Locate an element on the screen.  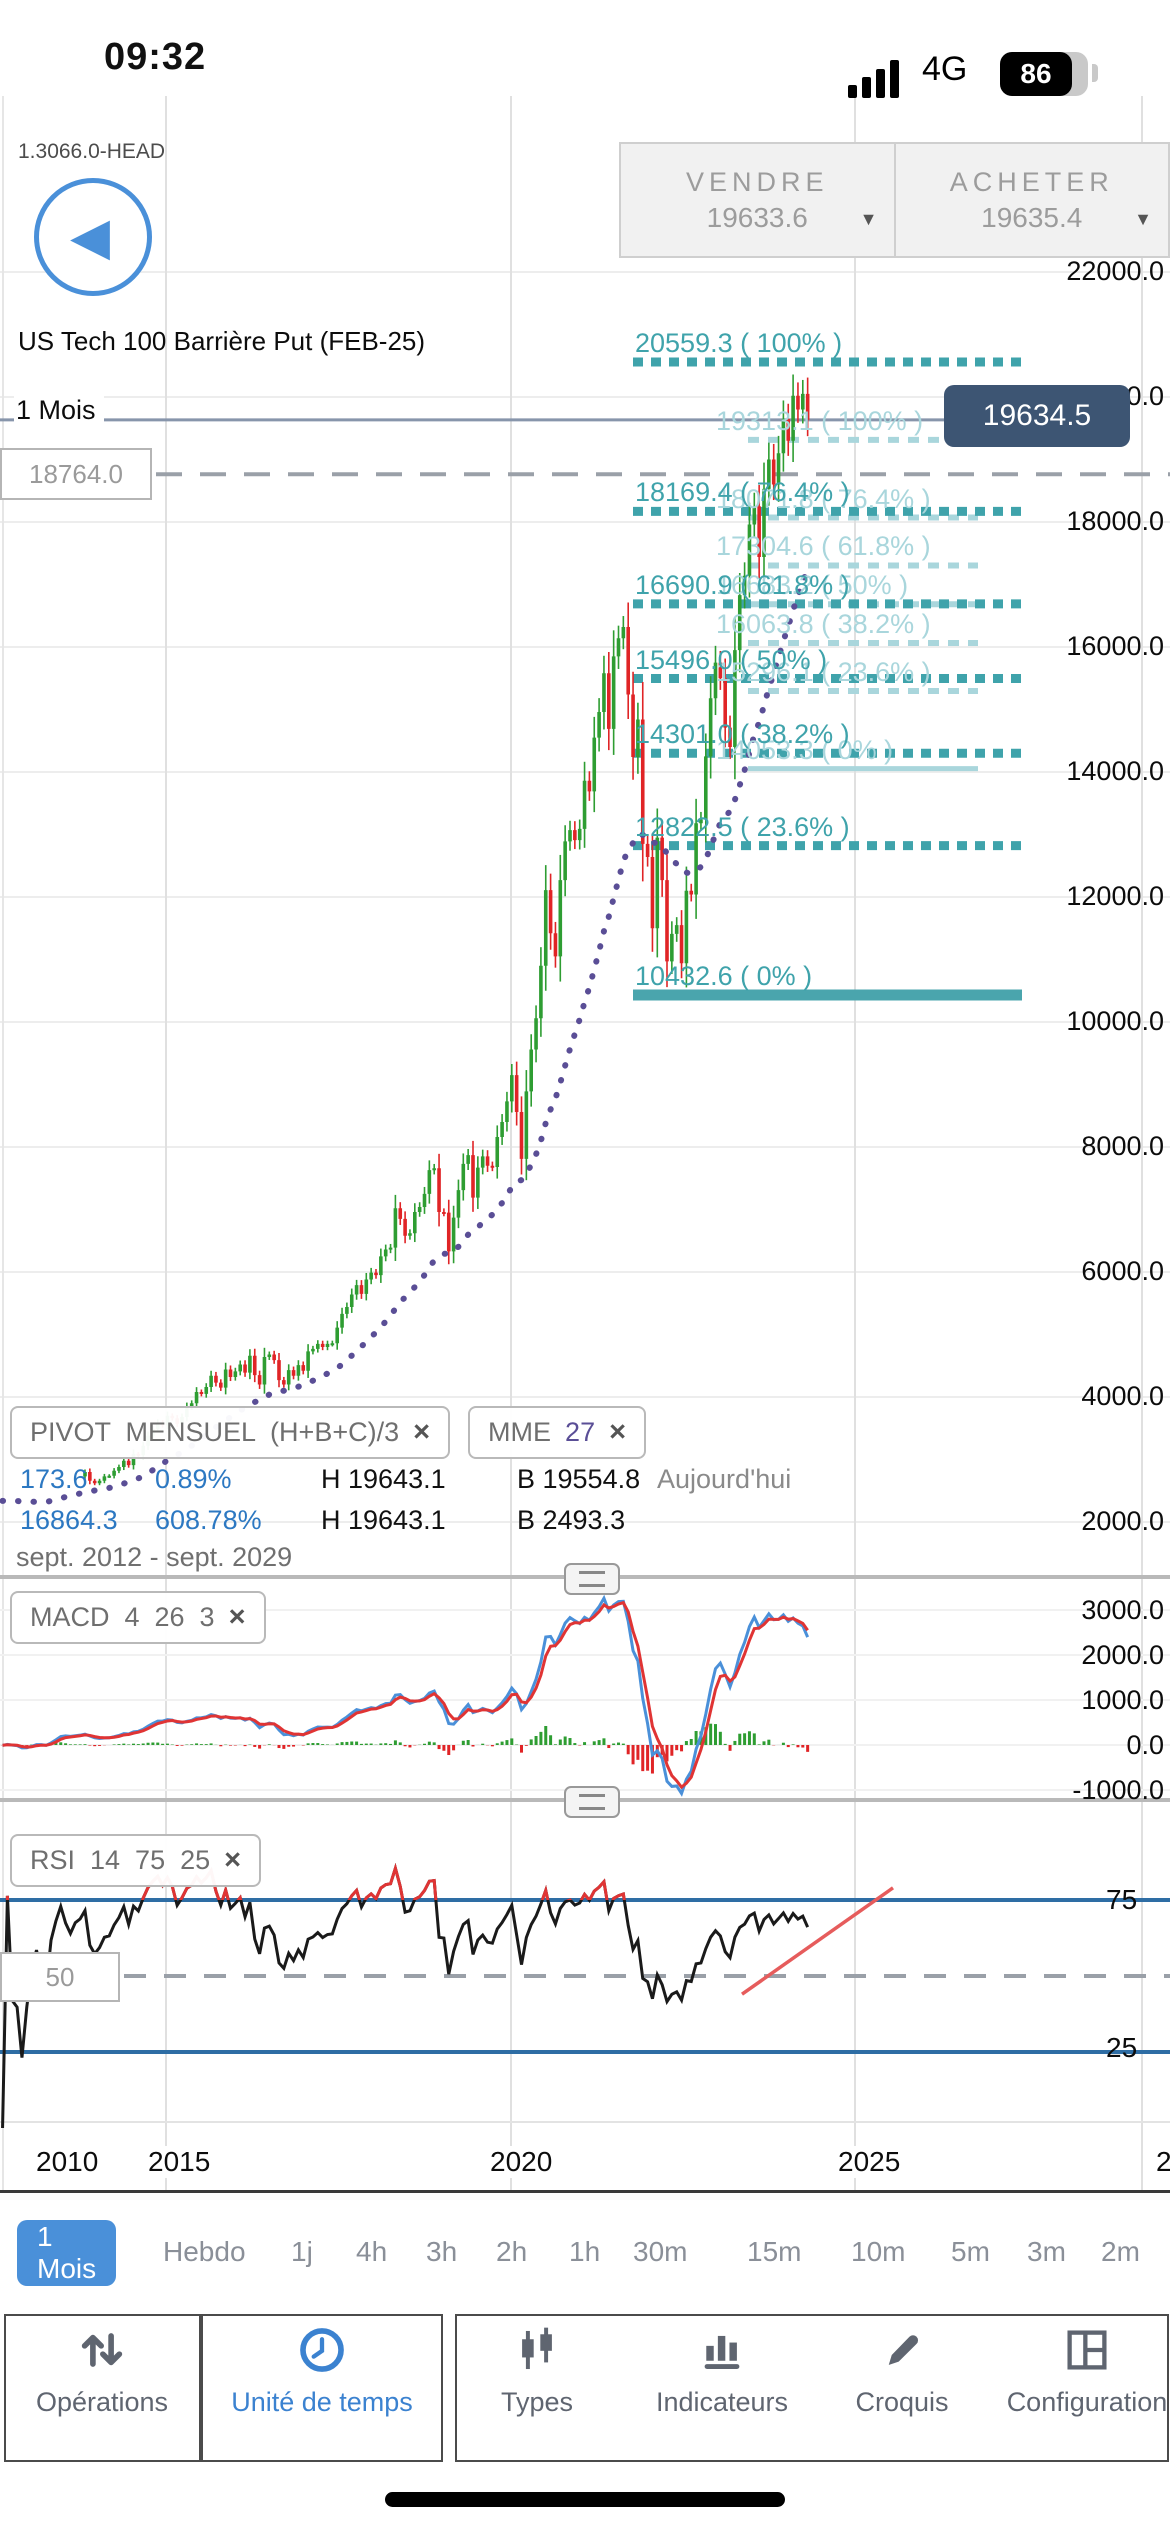
rsi-lower-level: 25 is located at coordinates (1122, 2047).